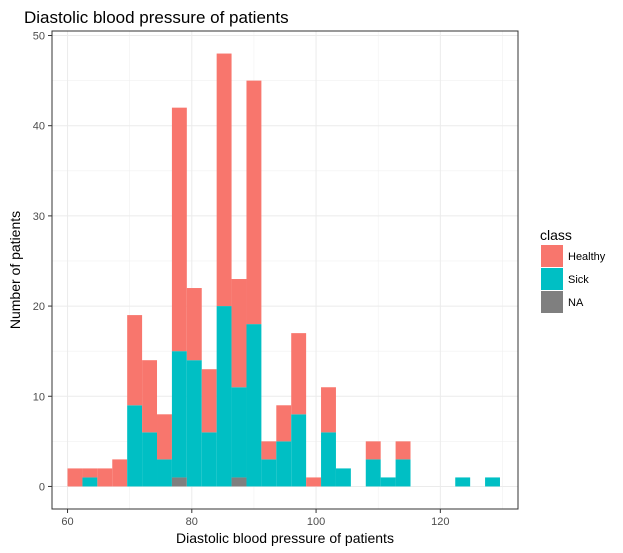 The image size is (623, 553). Describe the element at coordinates (156, 17) in the screenshot. I see `chart-title: Diastolic blood pressure of patients` at that location.